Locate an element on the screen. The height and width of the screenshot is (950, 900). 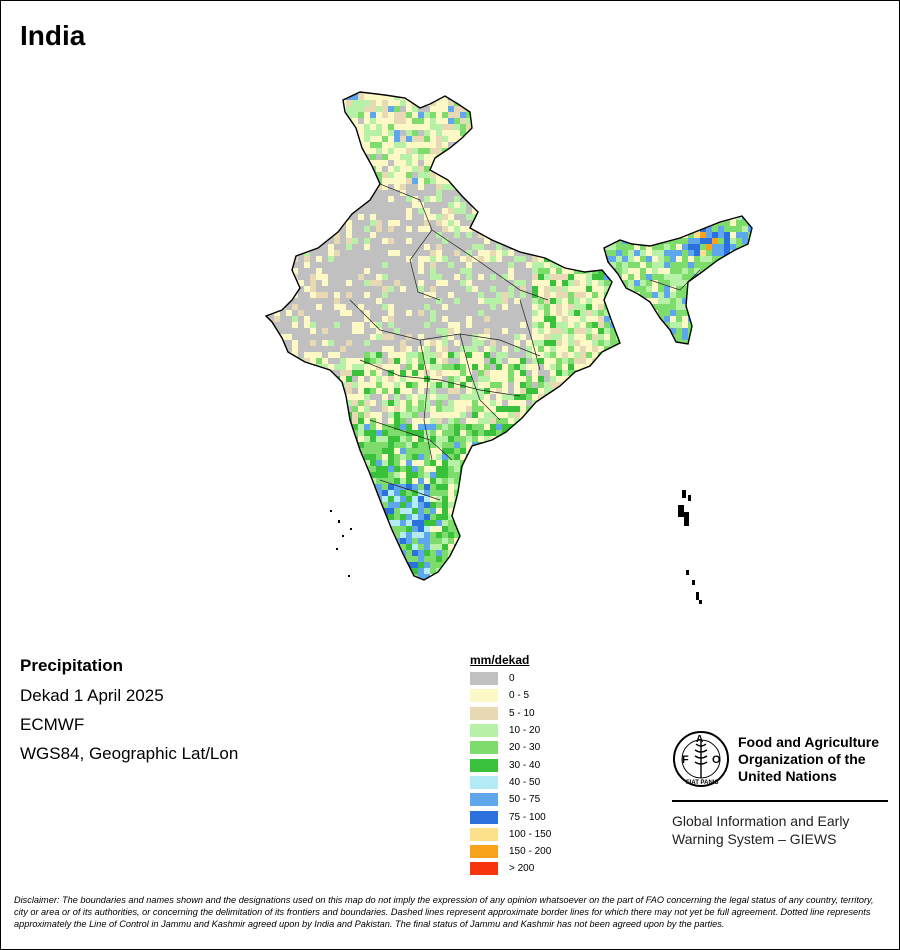
legend-item: 40 - 50 is located at coordinates (510, 782).